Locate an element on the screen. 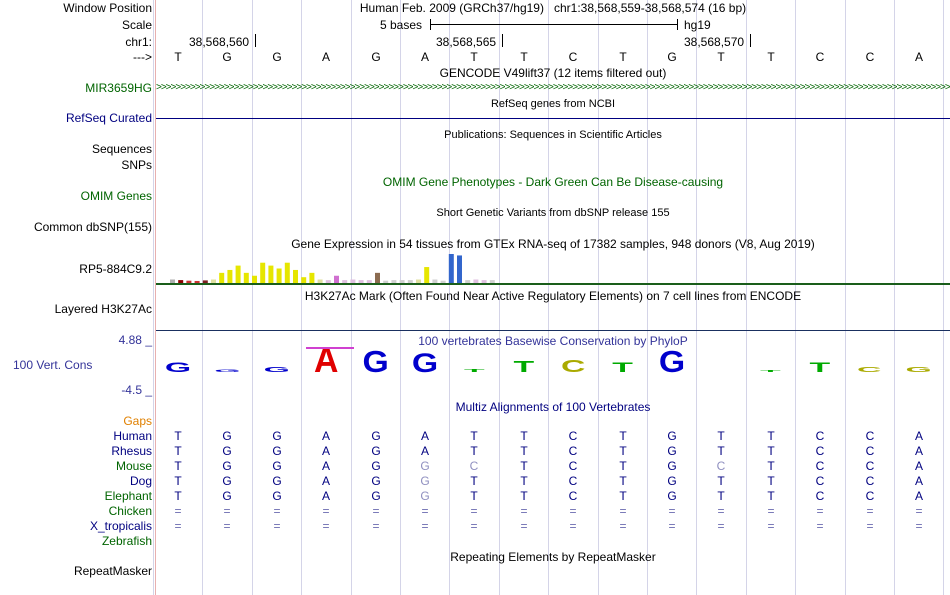  track-label-dbsnp: Common dbSNP(155) is located at coordinates (92, 227).